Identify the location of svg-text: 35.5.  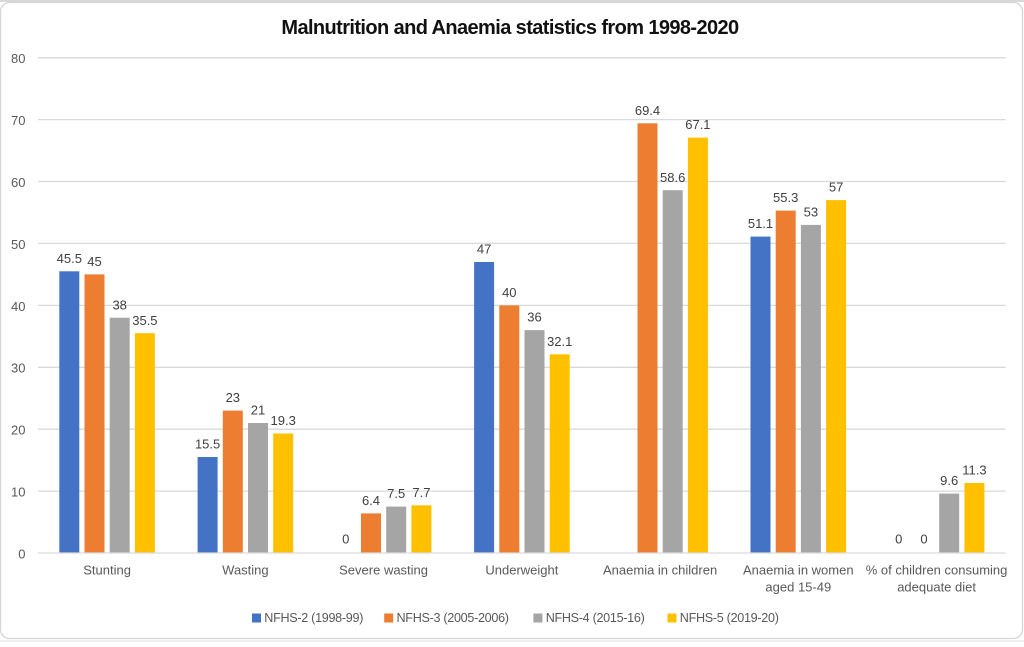
(144, 320).